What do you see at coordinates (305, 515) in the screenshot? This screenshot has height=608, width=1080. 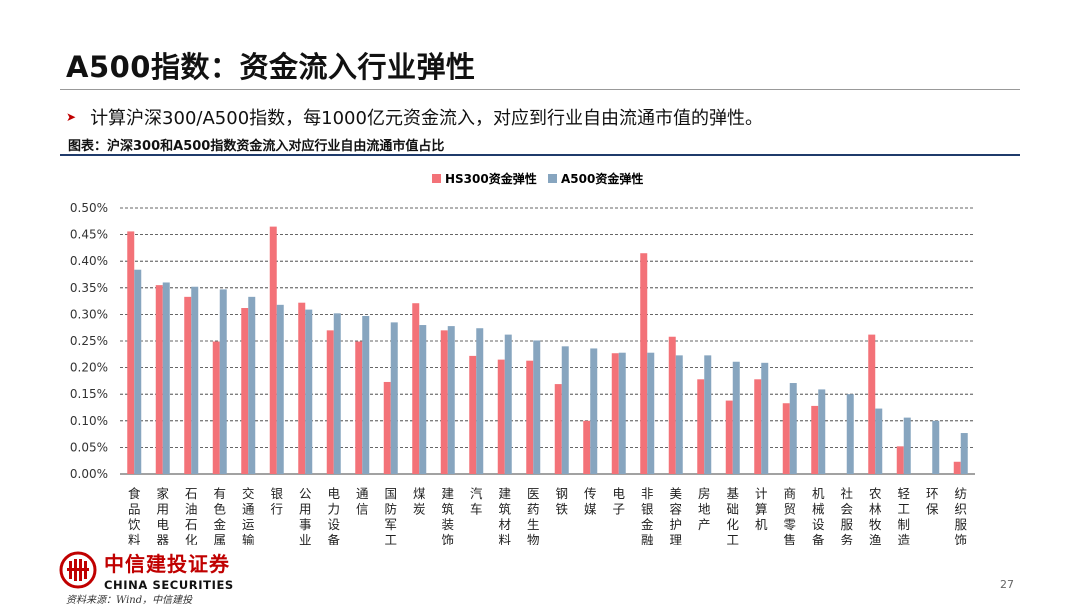 I see `x-category-label: 公用事业` at bounding box center [305, 515].